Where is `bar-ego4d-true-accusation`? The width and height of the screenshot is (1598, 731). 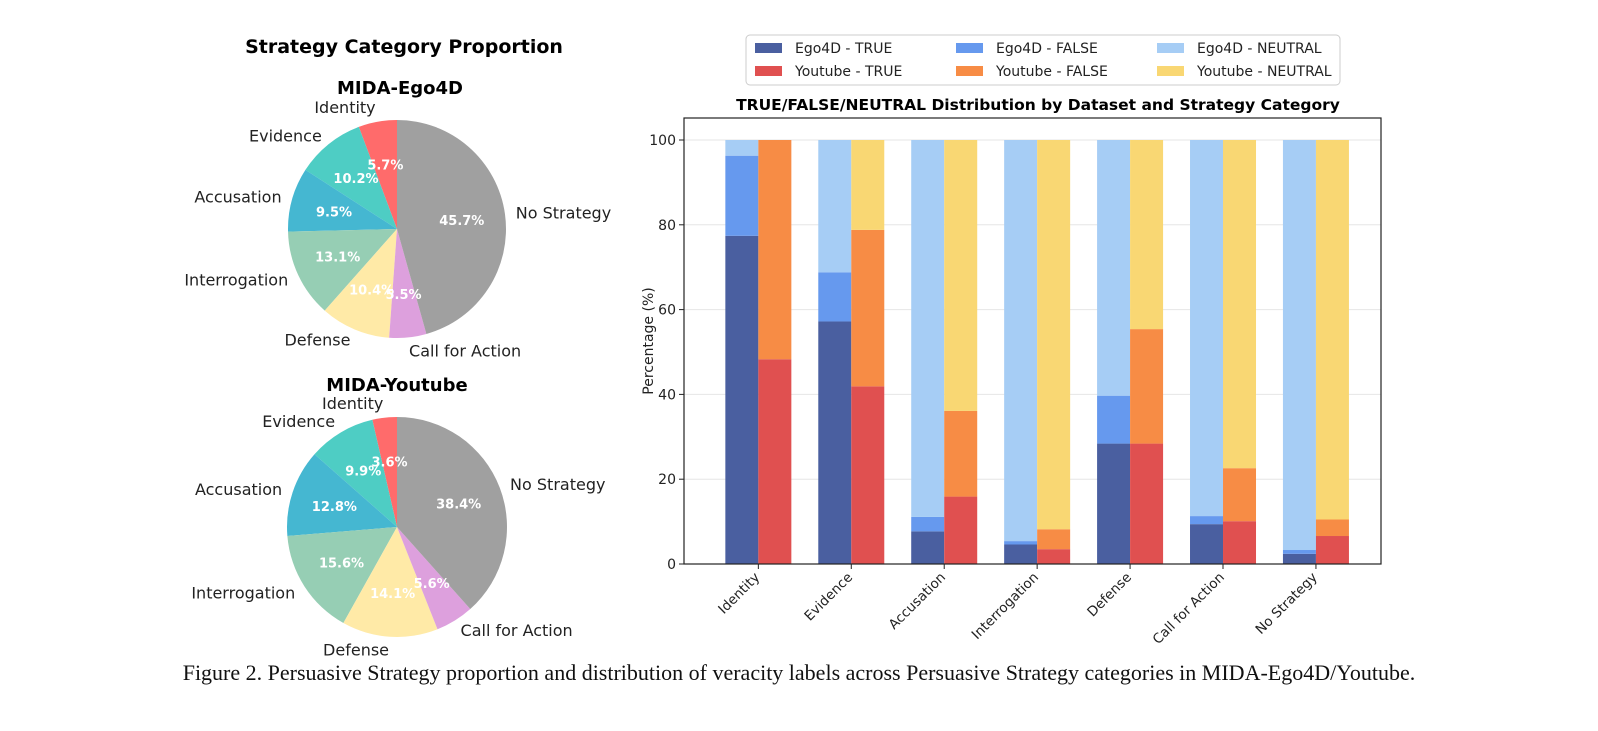 bar-ego4d-true-accusation is located at coordinates (928, 547).